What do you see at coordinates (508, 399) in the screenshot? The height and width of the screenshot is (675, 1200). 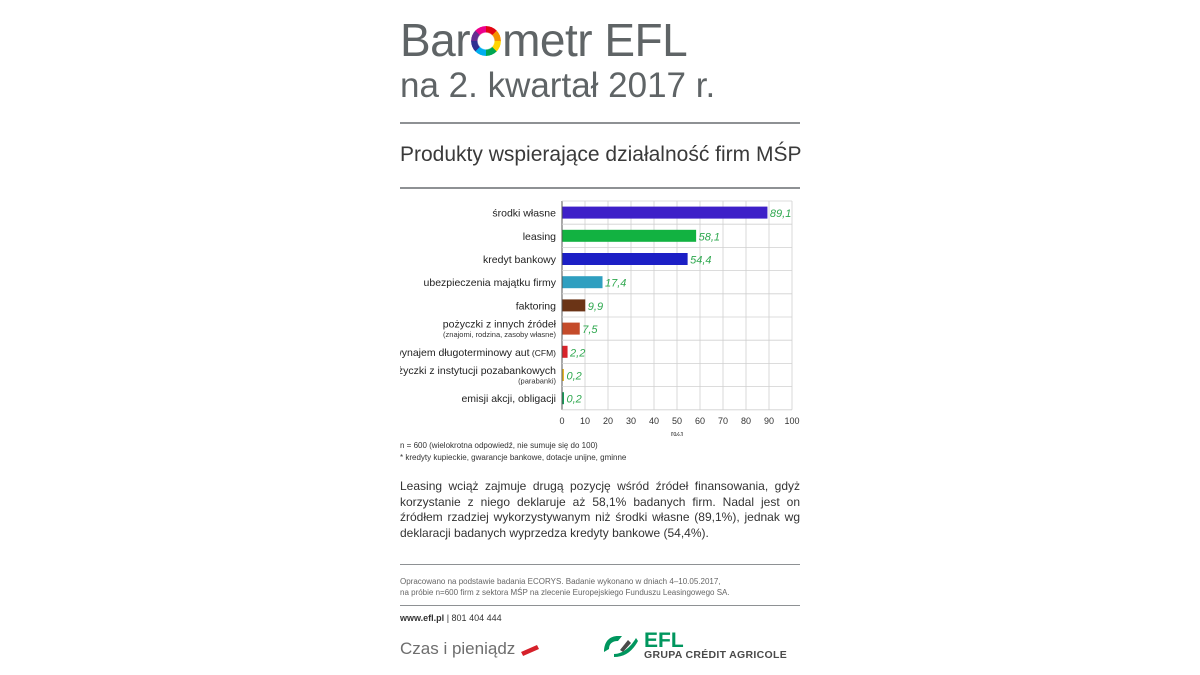 I see `category-label: emisji akcji, obligacji` at bounding box center [508, 399].